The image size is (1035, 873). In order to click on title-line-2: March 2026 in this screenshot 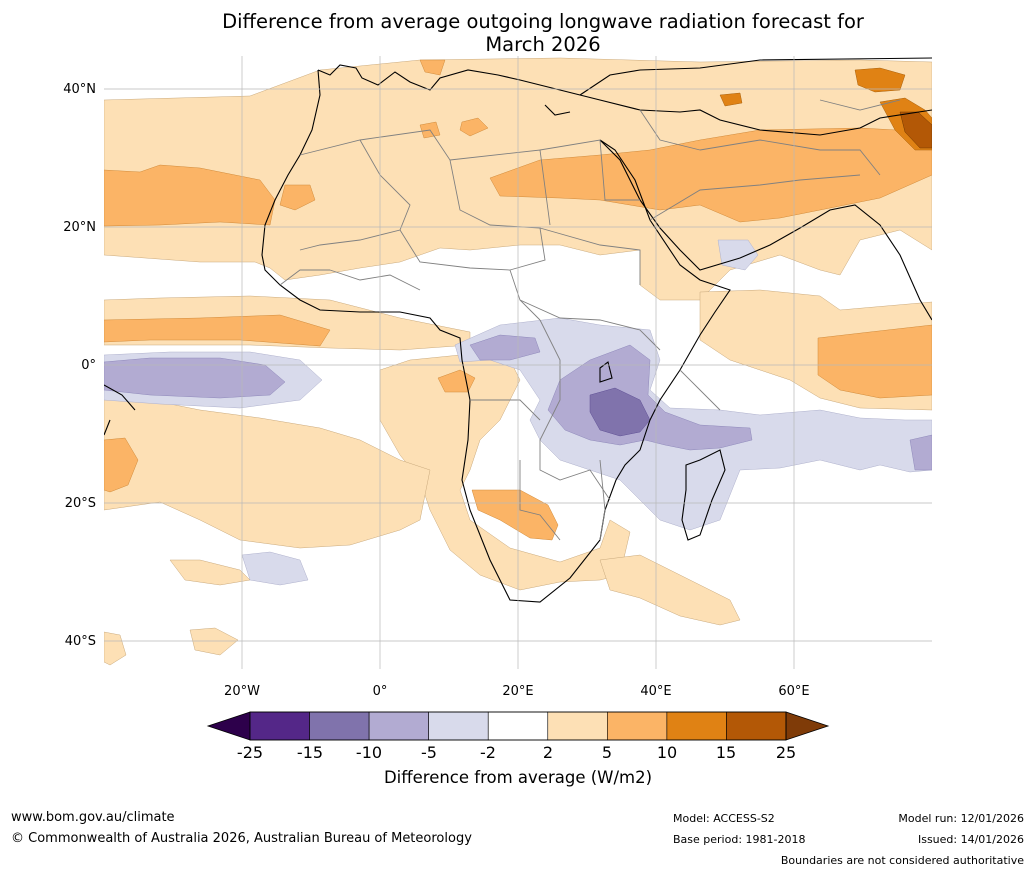, I will do `click(543, 44)`.